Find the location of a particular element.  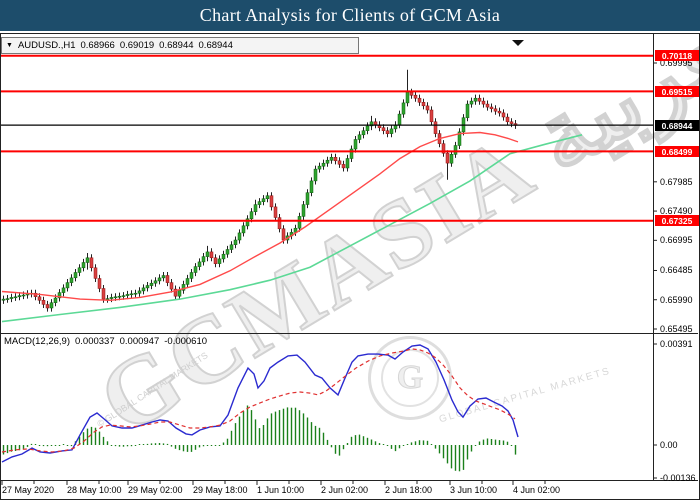

watermark-logo-letter: G is located at coordinates (410, 378).